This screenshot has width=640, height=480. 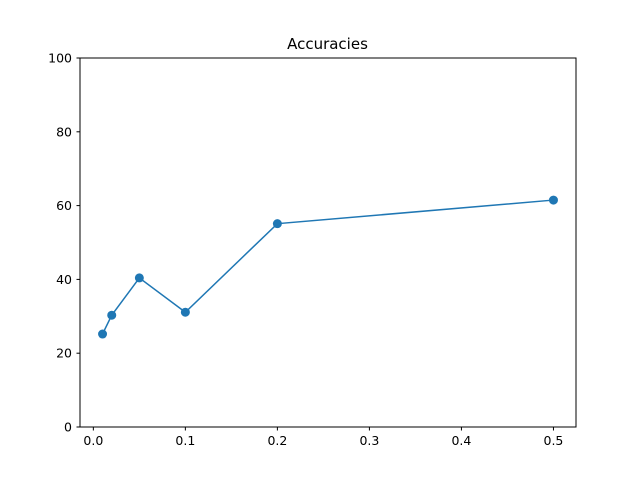 What do you see at coordinates (64, 243) in the screenshot?
I see `y-axis: 0 20 40 60 80 100` at bounding box center [64, 243].